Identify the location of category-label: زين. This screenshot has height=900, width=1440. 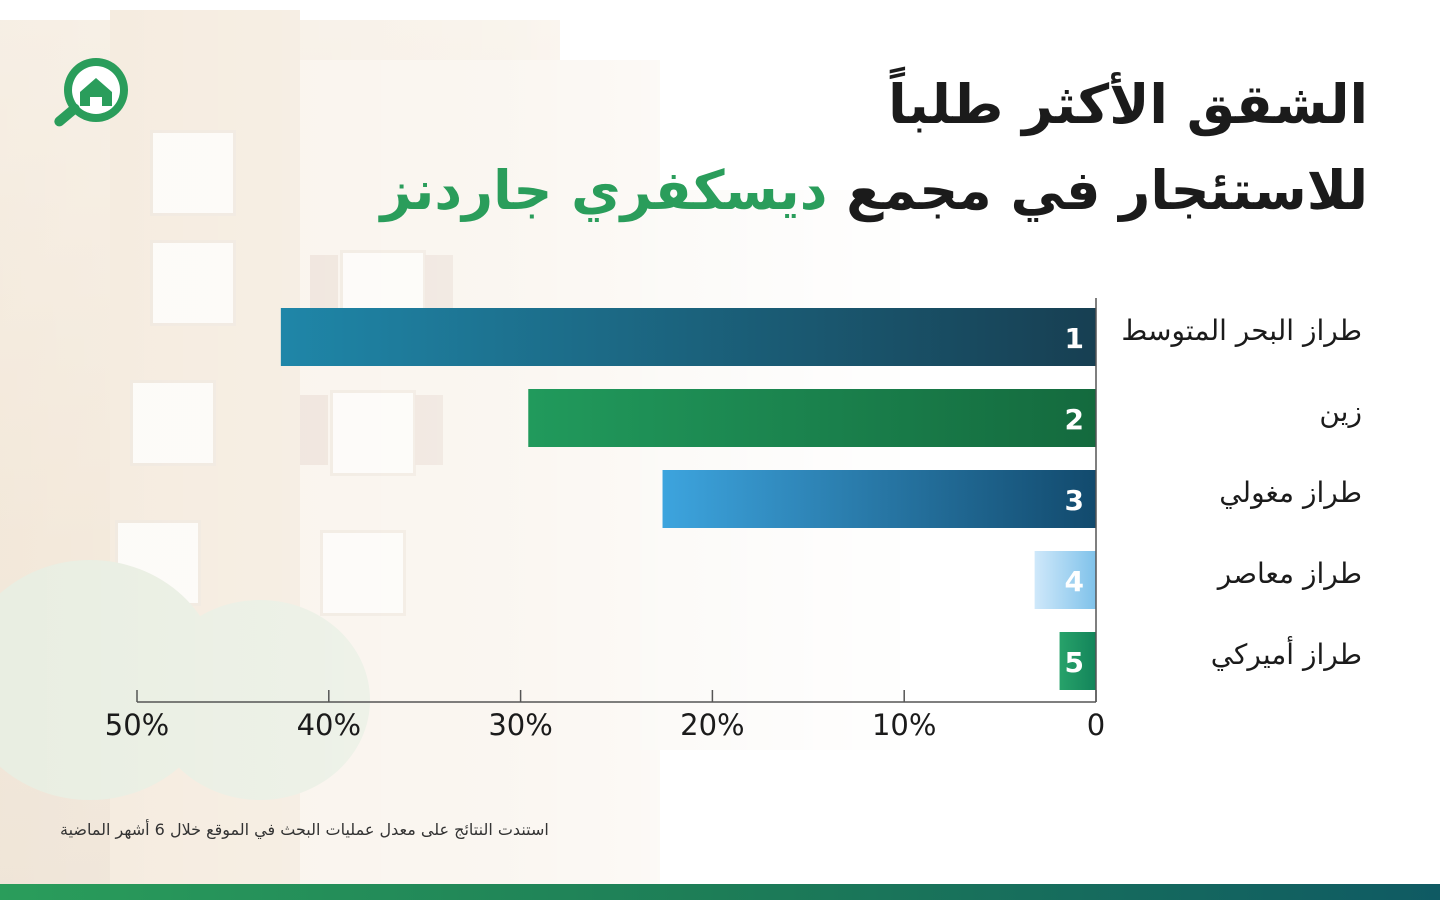
(1340, 411).